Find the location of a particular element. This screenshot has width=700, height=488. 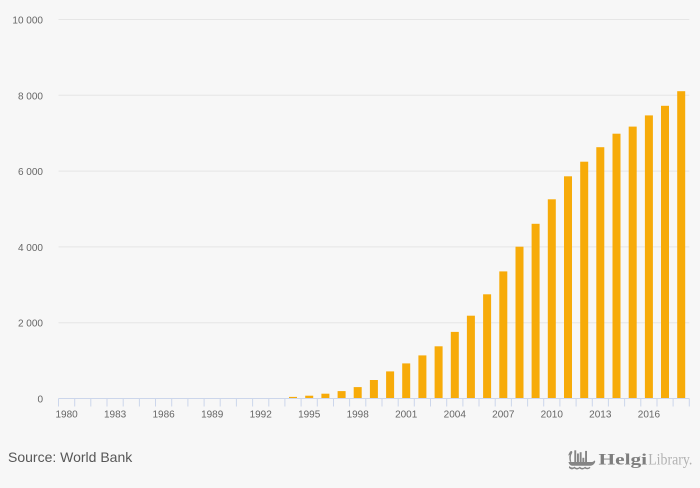

svg-text: 2 000 is located at coordinates (30, 324).